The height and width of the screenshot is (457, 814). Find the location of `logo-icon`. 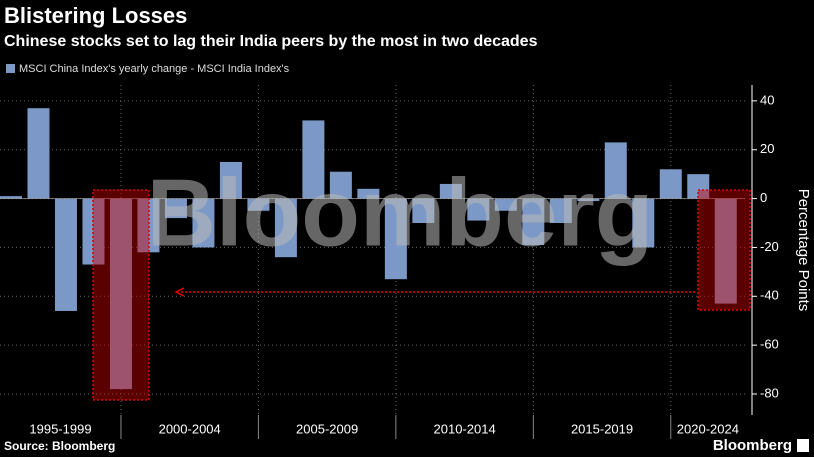

logo-icon is located at coordinates (803, 445).